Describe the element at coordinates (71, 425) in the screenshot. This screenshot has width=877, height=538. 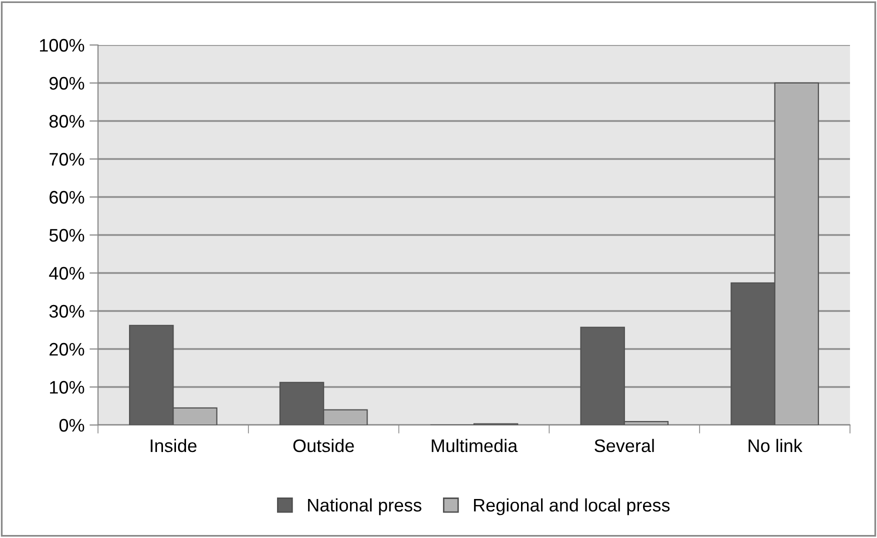
I see `y-tick-label: 0%` at that location.